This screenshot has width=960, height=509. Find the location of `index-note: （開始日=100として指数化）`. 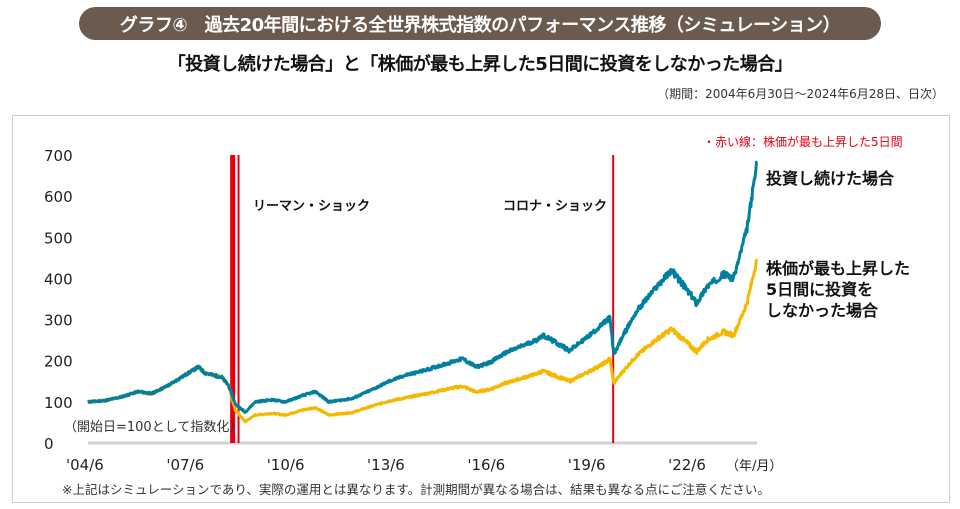

index-note: （開始日=100として指数化） is located at coordinates (153, 427).